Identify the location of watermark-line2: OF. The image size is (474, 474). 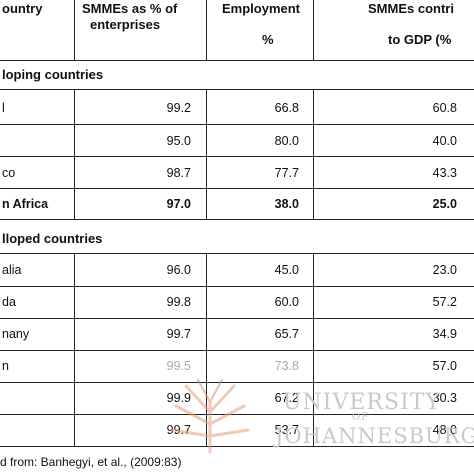
(361, 417).